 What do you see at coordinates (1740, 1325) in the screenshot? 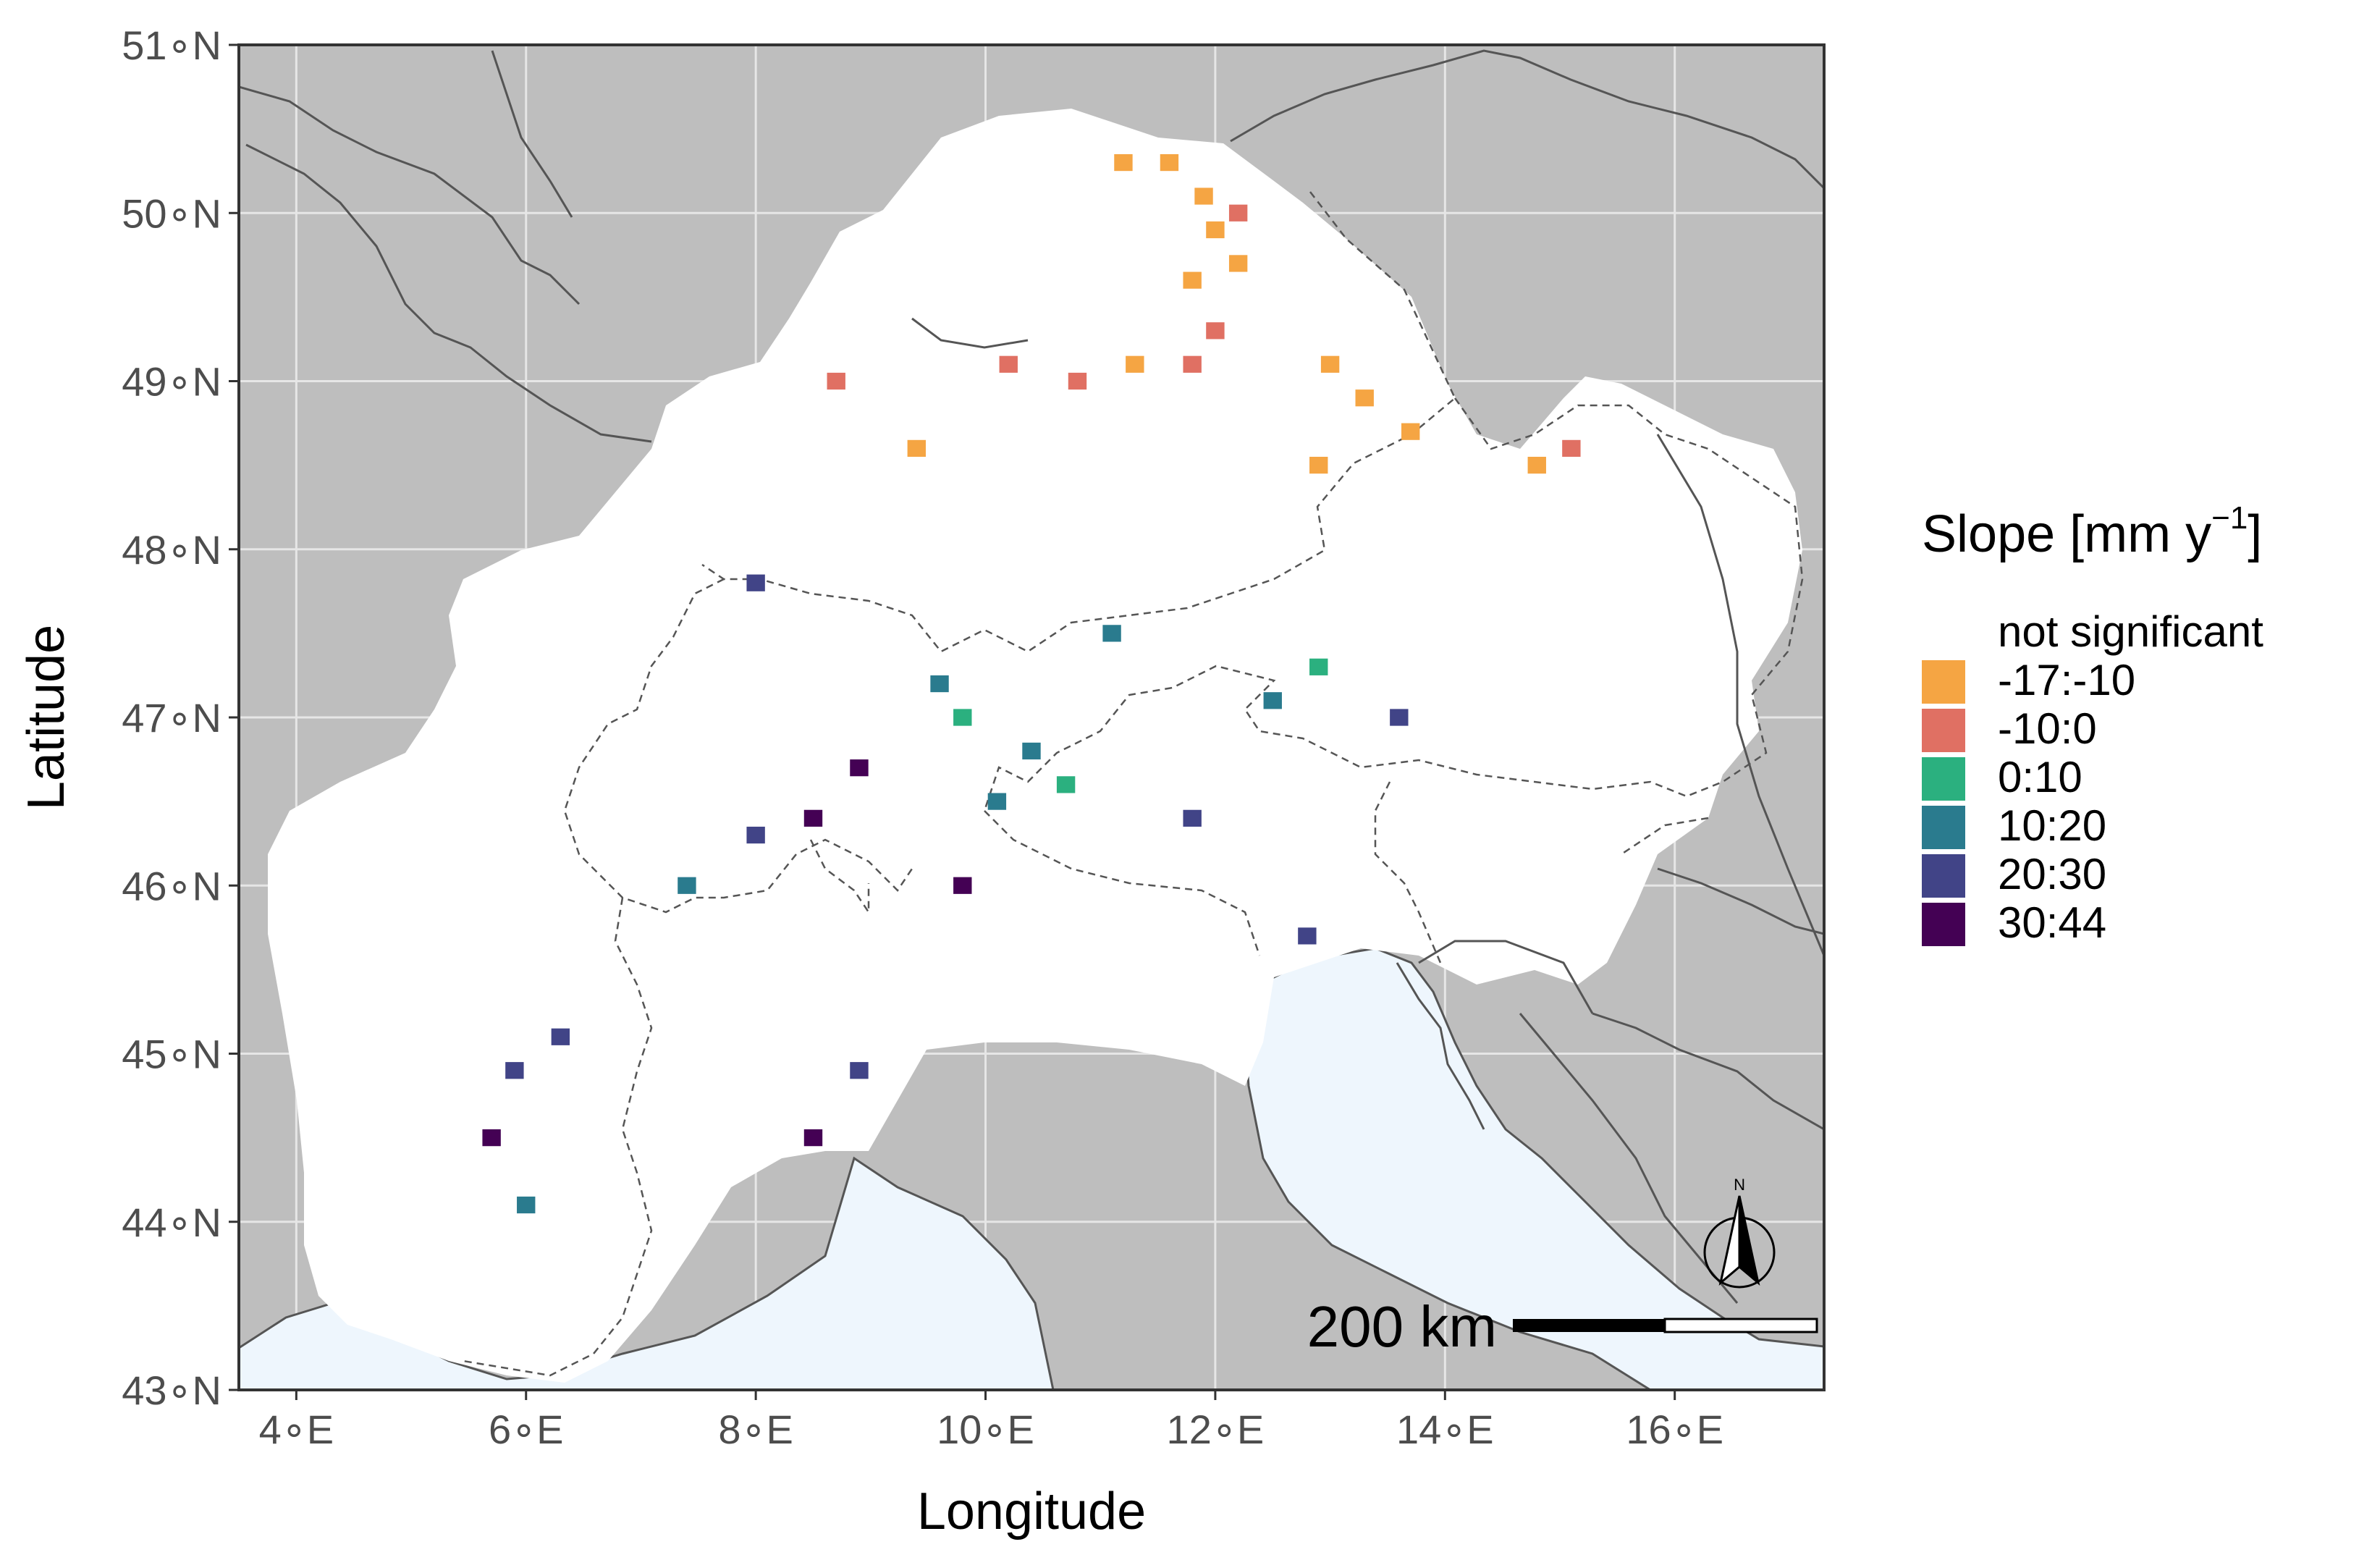
I see `scale-bar-light-segment` at bounding box center [1740, 1325].